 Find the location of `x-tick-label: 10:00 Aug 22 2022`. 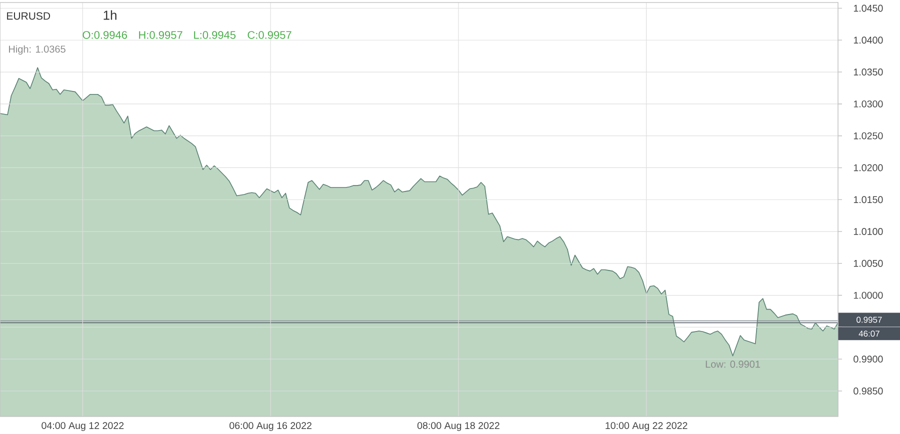

x-tick-label: 10:00 Aug 22 2022 is located at coordinates (647, 426).